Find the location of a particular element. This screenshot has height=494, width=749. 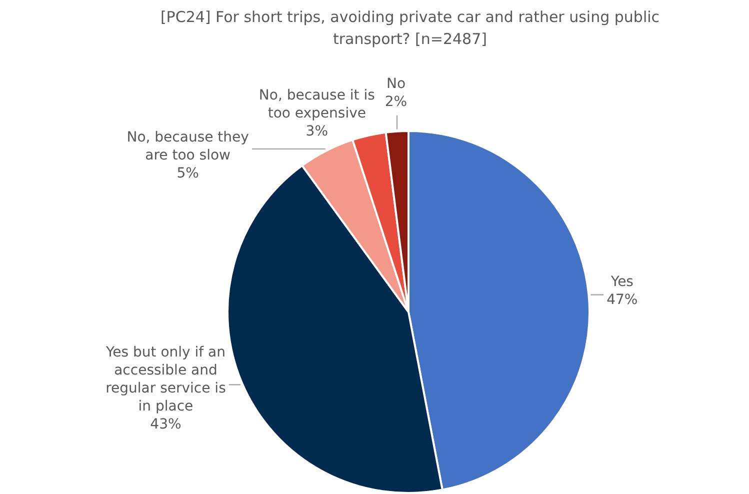

data-label: 3% is located at coordinates (317, 131).